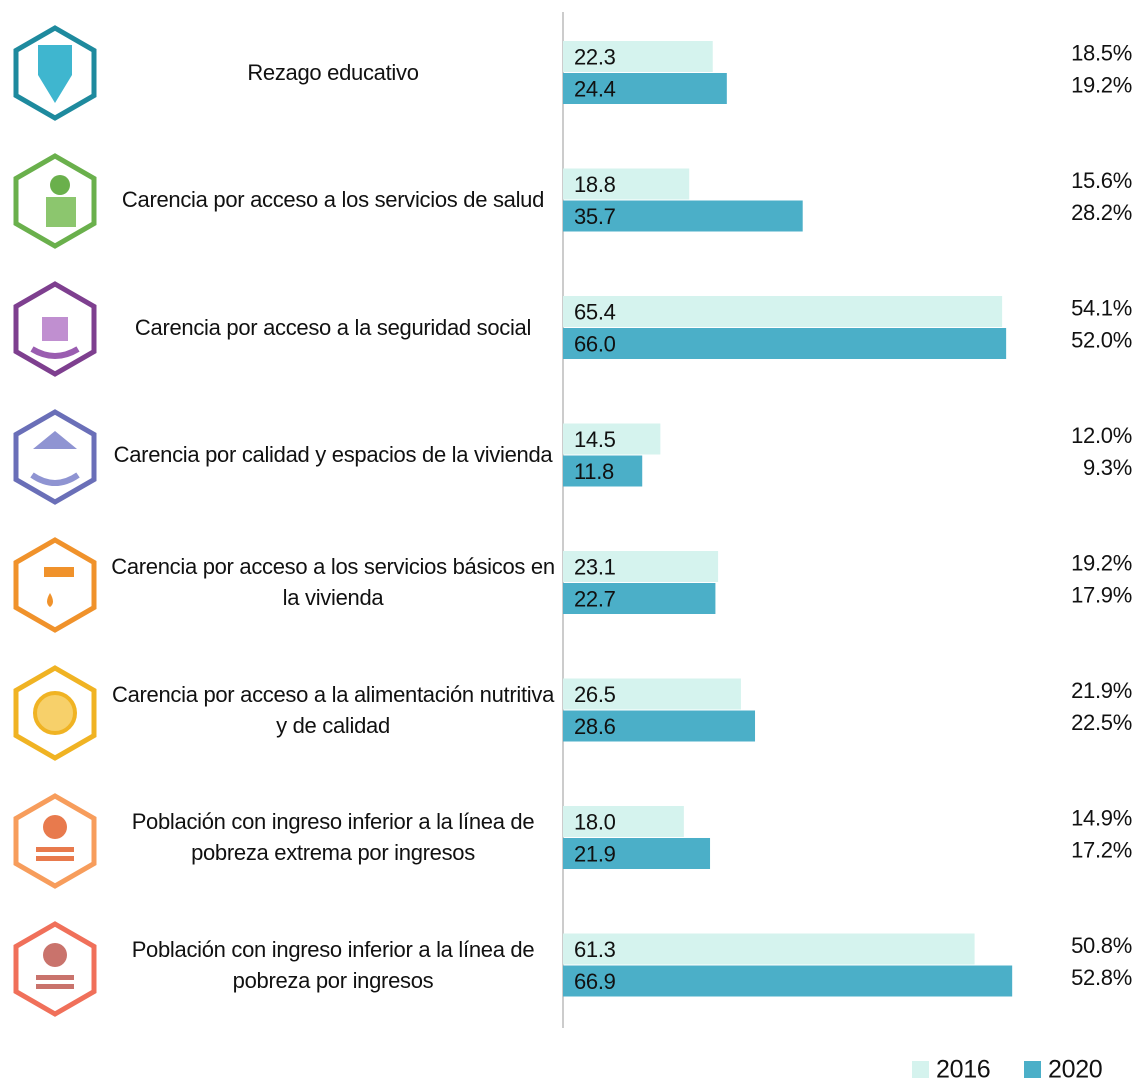 The image size is (1136, 1084). Describe the element at coordinates (595, 598) in the screenshot. I see `value-label: 22.7` at that location.